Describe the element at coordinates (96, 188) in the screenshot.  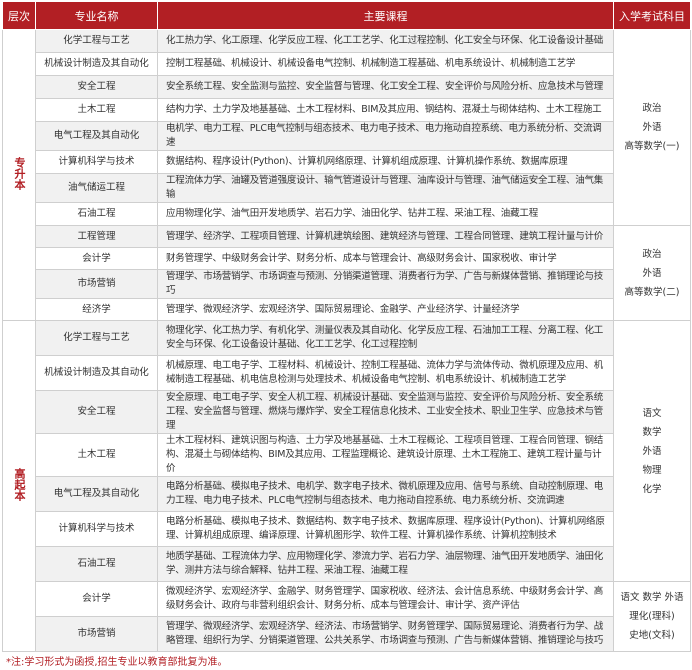
I see `major-name: 油气储运工程` at that location.